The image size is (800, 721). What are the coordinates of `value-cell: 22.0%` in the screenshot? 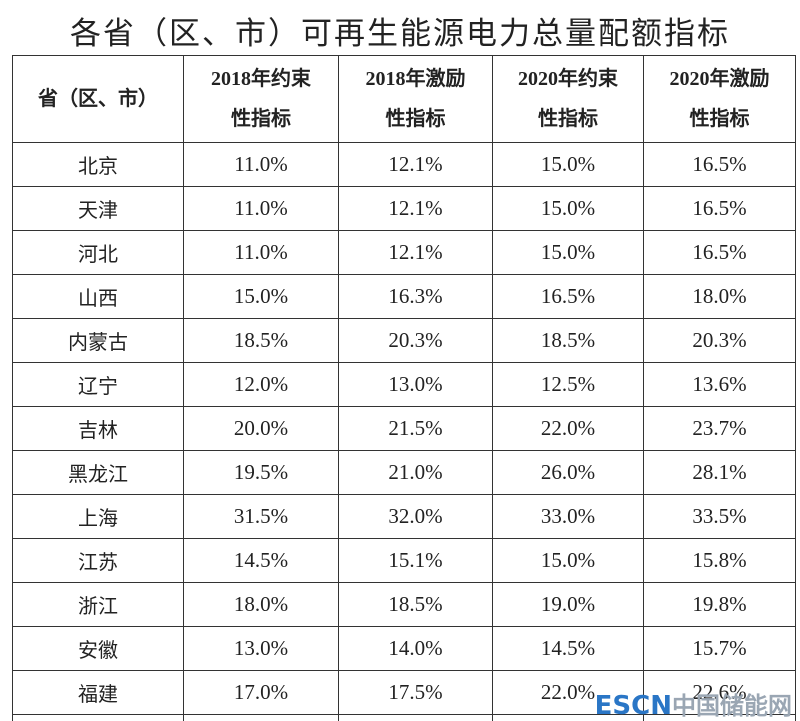 It's located at (568, 428).